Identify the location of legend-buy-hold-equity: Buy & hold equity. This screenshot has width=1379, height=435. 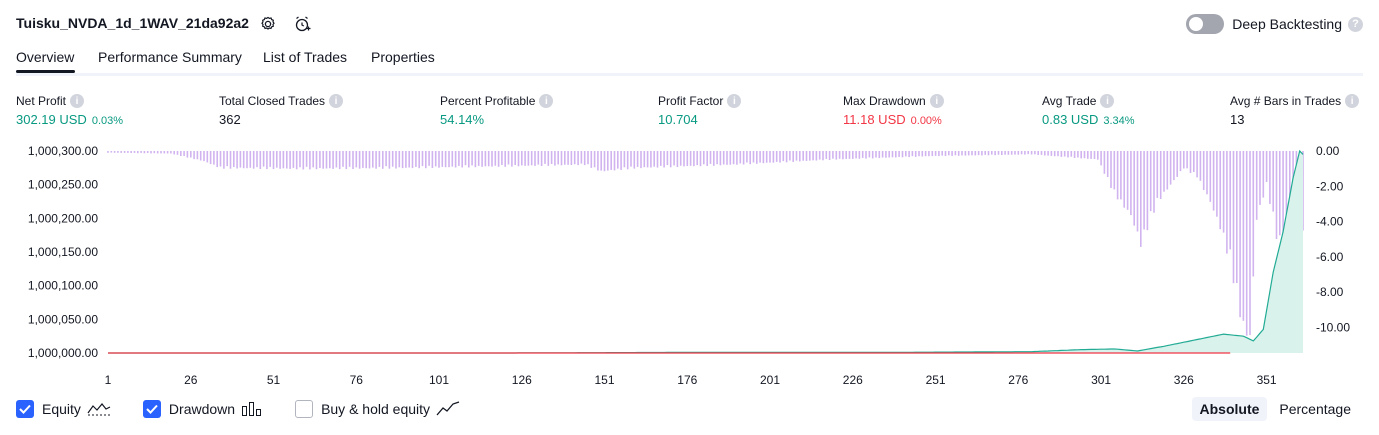
(377, 409).